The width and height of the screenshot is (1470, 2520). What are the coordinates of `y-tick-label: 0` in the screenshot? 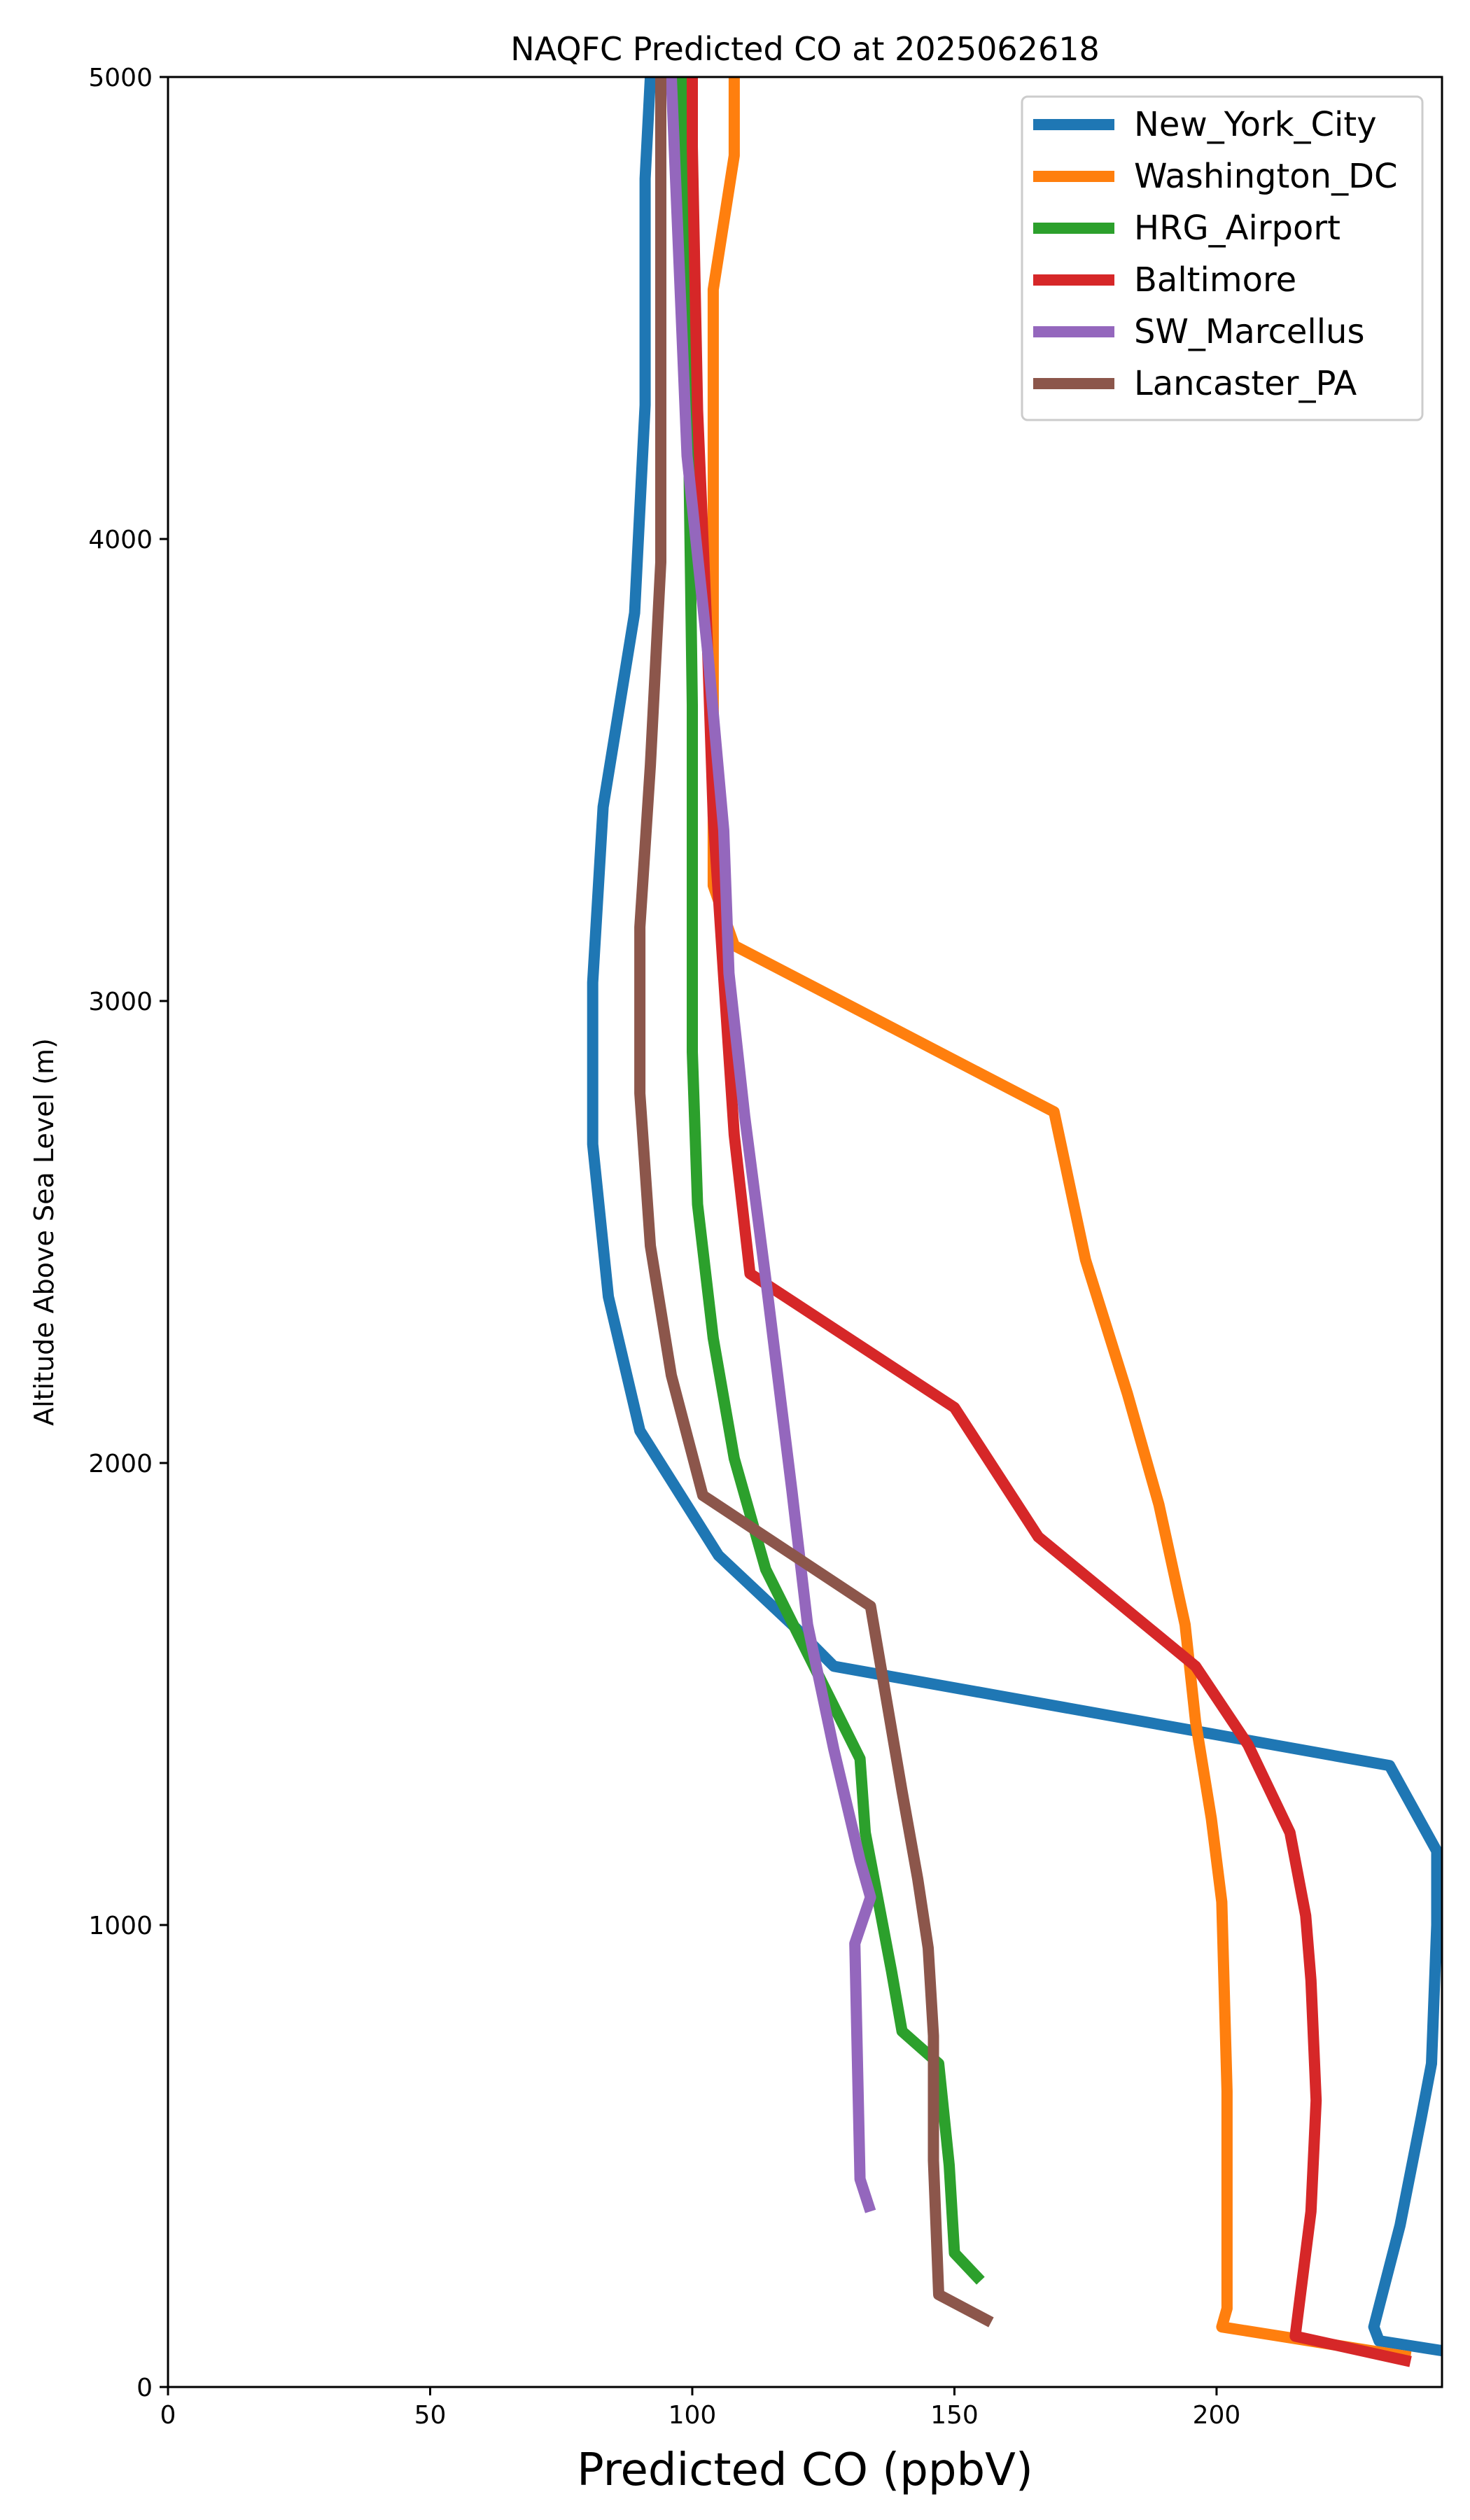 It's located at (144, 2388).